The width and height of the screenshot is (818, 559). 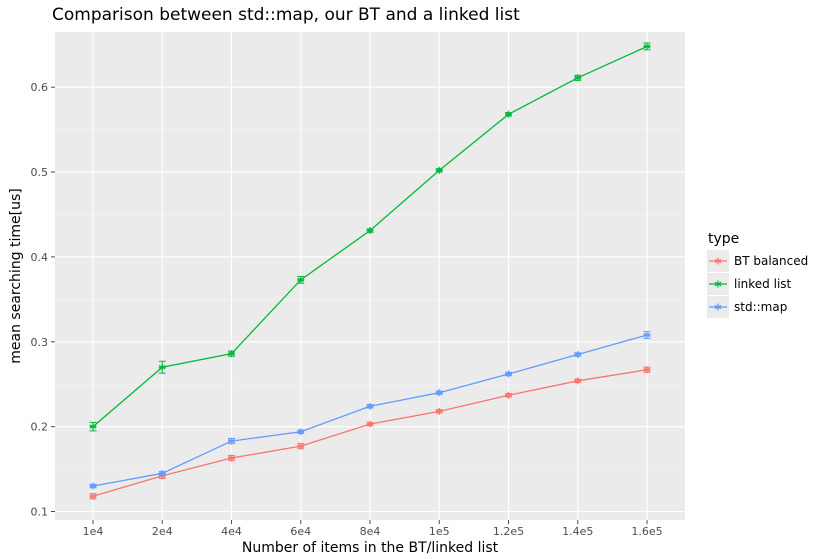 What do you see at coordinates (40, 342) in the screenshot?
I see `y-tick-label: 0.3` at bounding box center [40, 342].